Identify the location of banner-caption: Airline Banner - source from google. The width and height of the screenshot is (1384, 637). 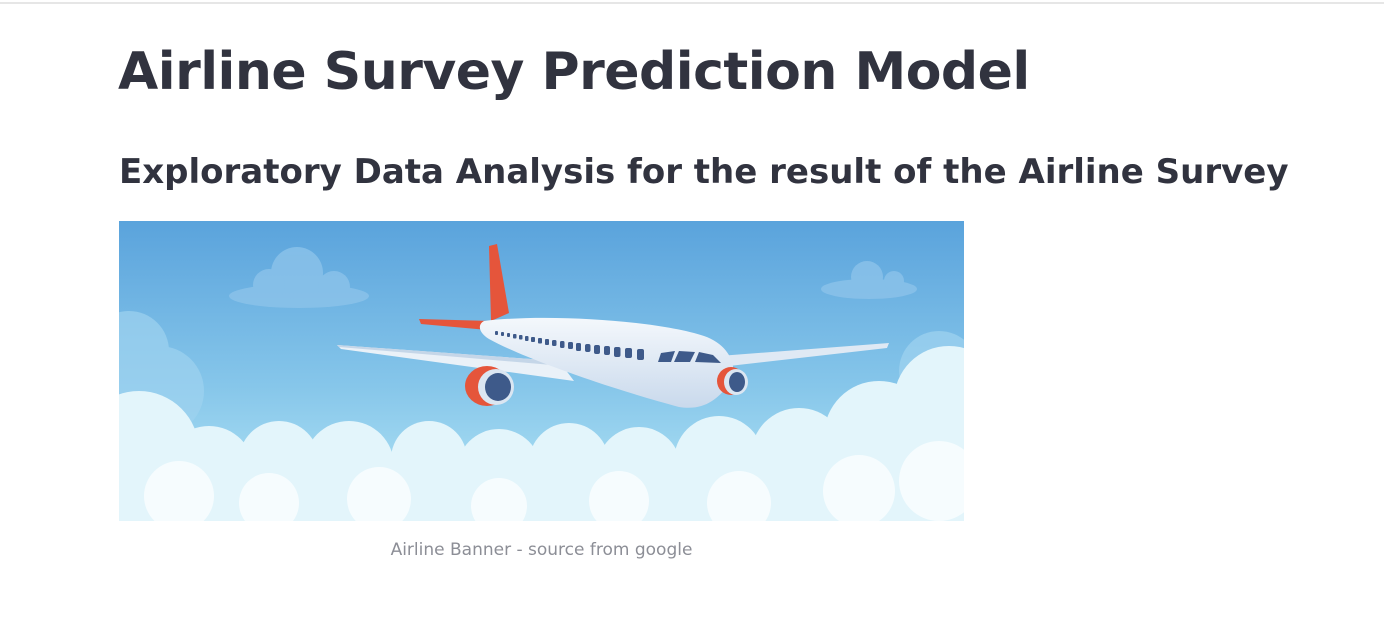
(541, 550).